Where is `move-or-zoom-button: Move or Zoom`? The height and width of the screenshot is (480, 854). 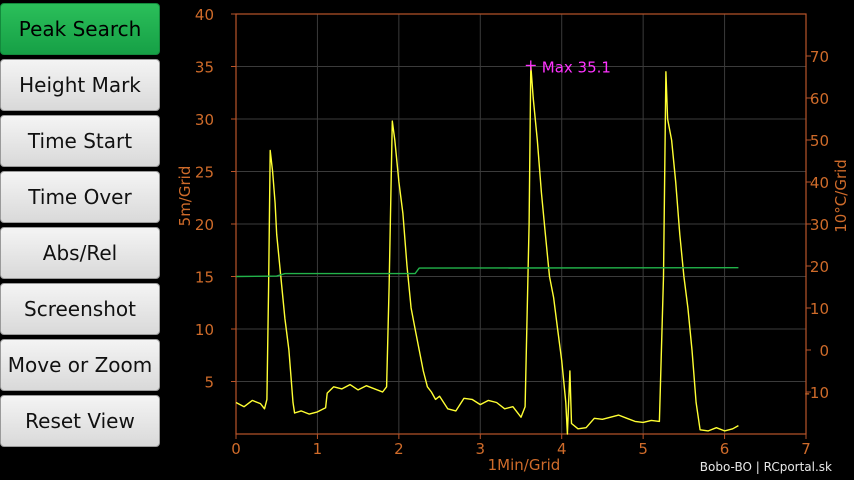 move-or-zoom-button: Move or Zoom is located at coordinates (80, 365).